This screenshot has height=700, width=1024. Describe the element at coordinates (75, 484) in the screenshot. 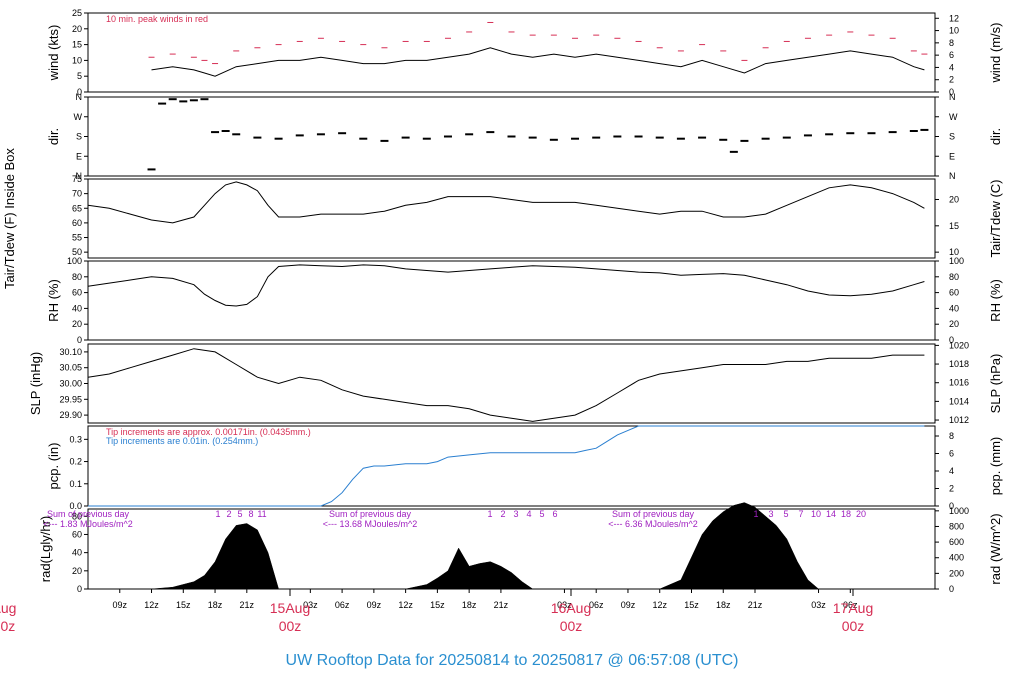

I see `pcp-left-tick-label: 0.1` at that location.